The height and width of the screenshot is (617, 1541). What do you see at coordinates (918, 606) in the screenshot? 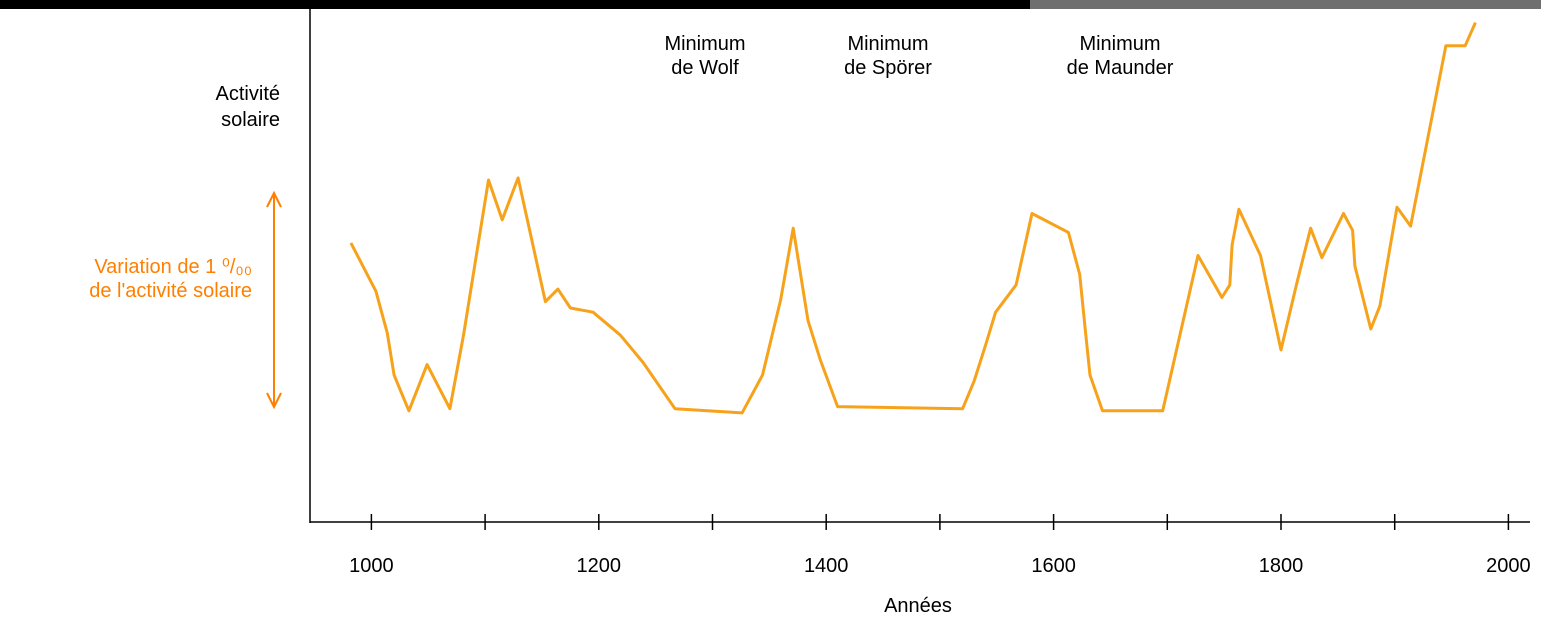
I see `x-axis-label: Années` at bounding box center [918, 606].